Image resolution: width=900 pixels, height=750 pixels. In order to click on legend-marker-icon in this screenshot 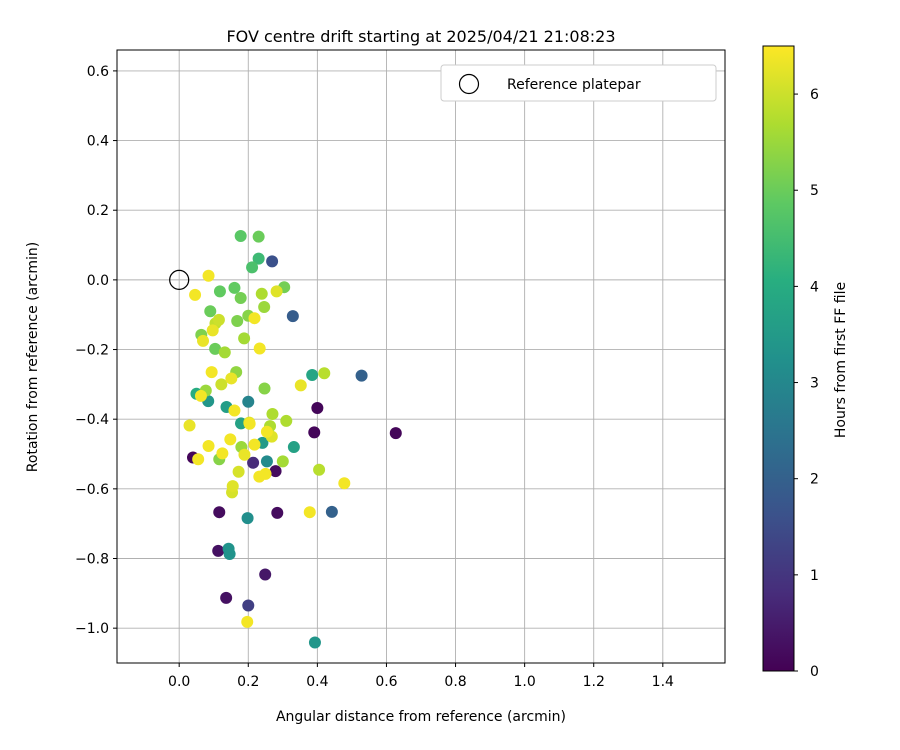, I will do `click(469, 84)`.